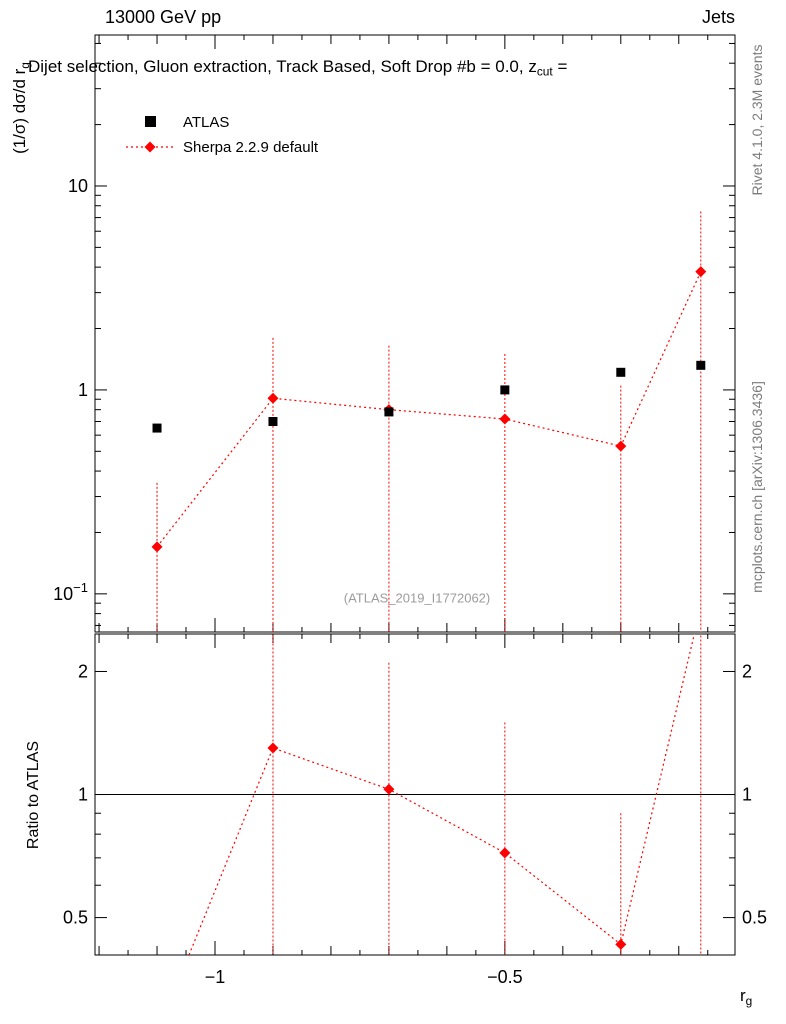 The image size is (786, 1024). Describe the element at coordinates (429, 396) in the screenshot. I see `atlas-series` at that location.